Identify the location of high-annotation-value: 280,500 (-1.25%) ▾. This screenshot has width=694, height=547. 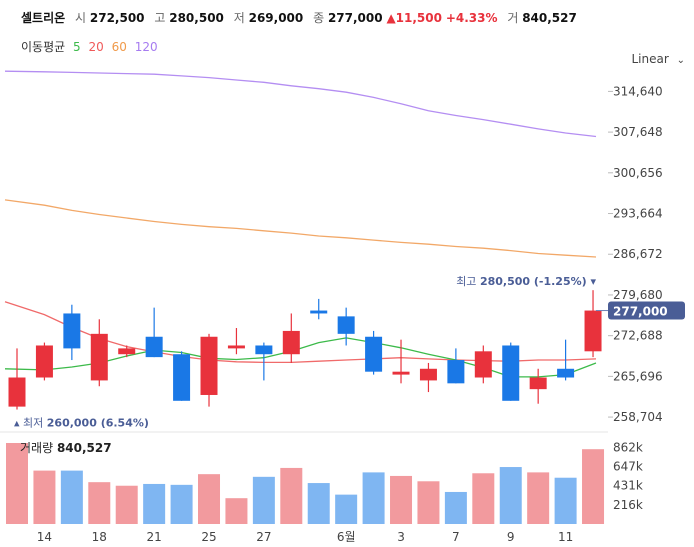
(538, 281).